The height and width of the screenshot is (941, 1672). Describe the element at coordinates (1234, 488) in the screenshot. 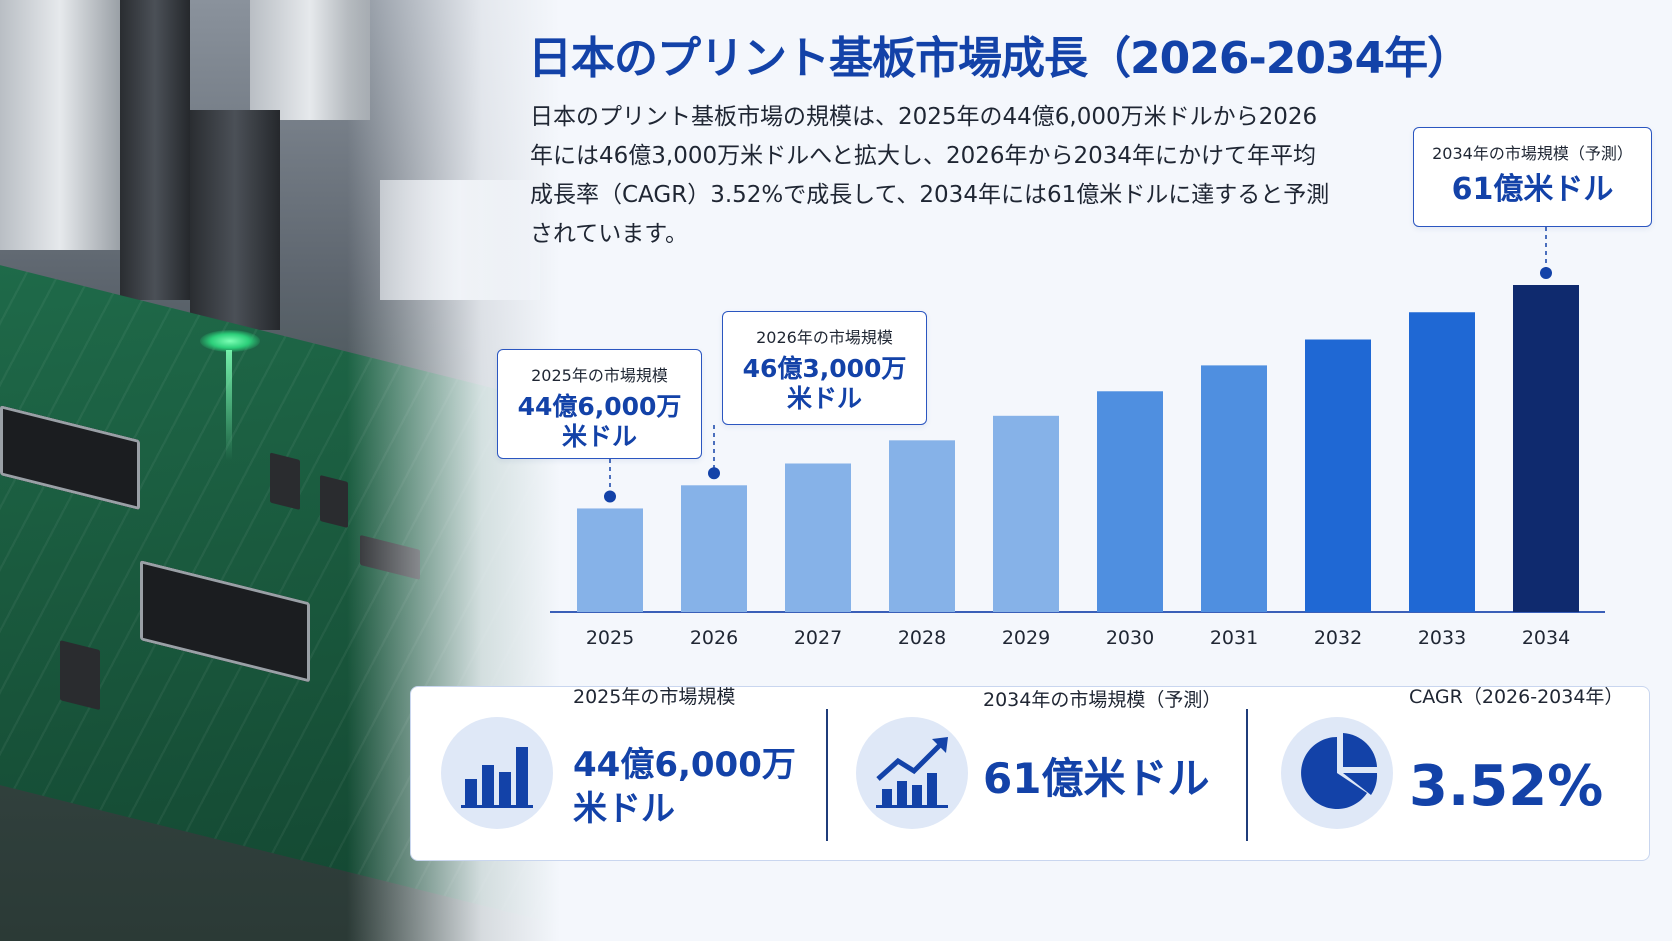

I see `bar-2031` at that location.